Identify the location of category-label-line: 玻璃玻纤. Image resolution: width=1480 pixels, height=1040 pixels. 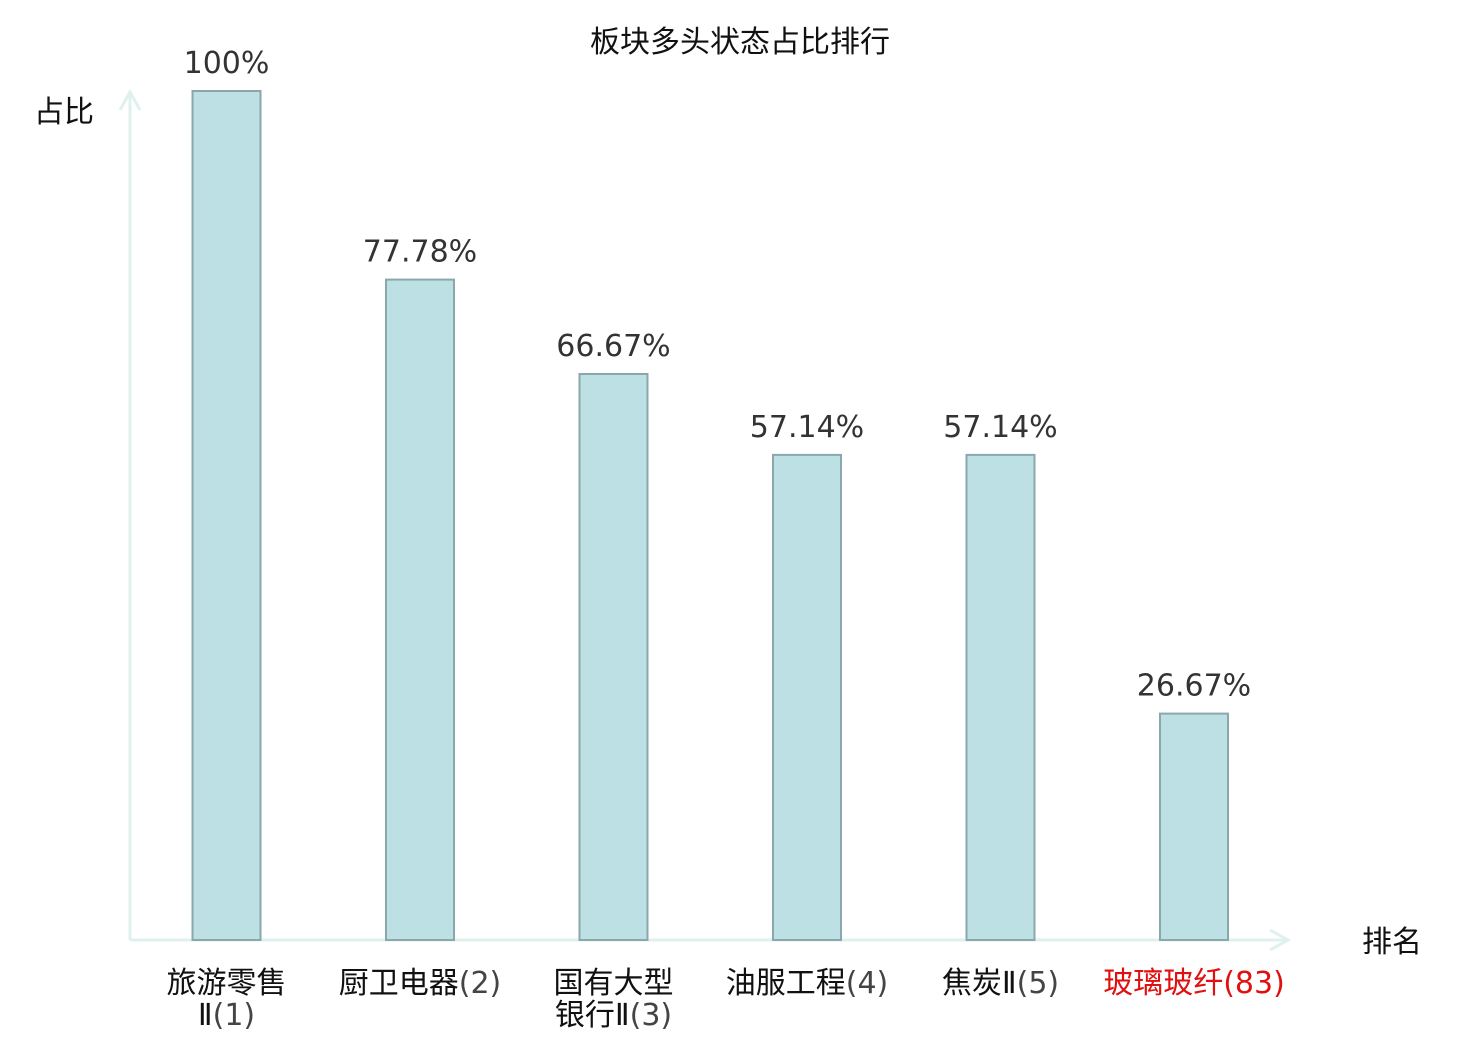
(1163, 983).